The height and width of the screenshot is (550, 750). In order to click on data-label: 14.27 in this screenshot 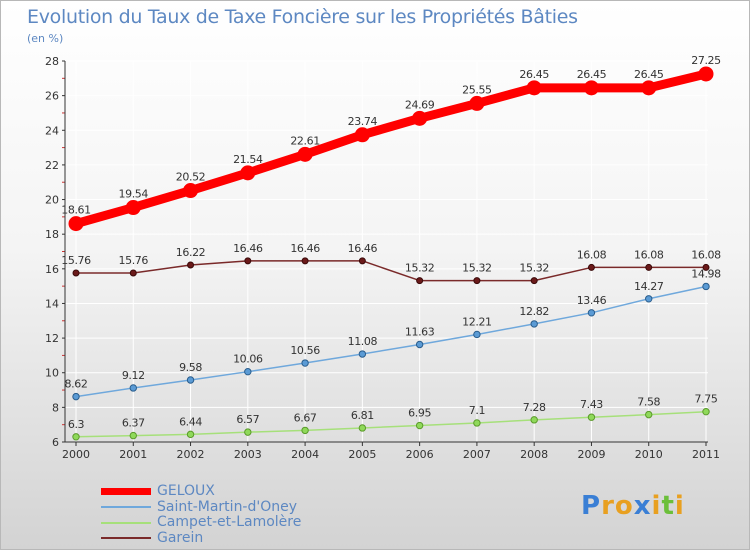, I will do `click(649, 286)`.